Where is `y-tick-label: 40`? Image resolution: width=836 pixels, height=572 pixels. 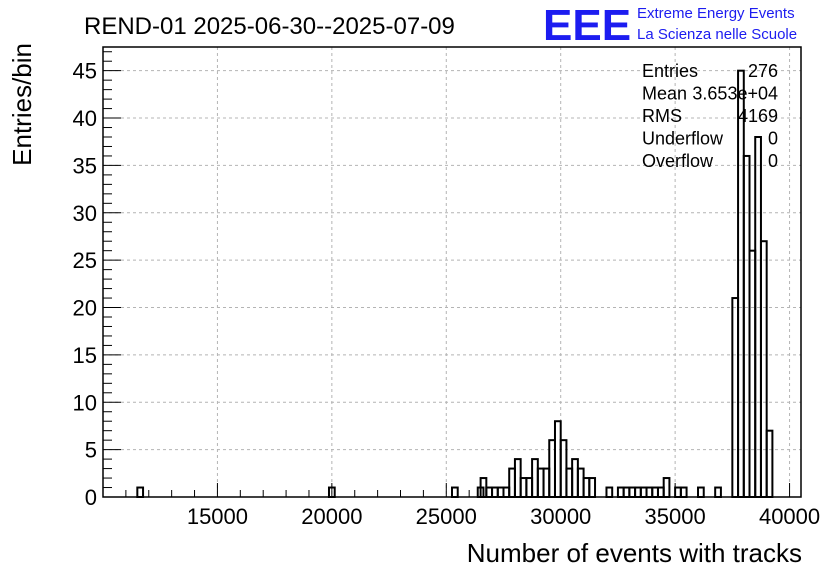
y-tick-label: 40 is located at coordinates (85, 118).